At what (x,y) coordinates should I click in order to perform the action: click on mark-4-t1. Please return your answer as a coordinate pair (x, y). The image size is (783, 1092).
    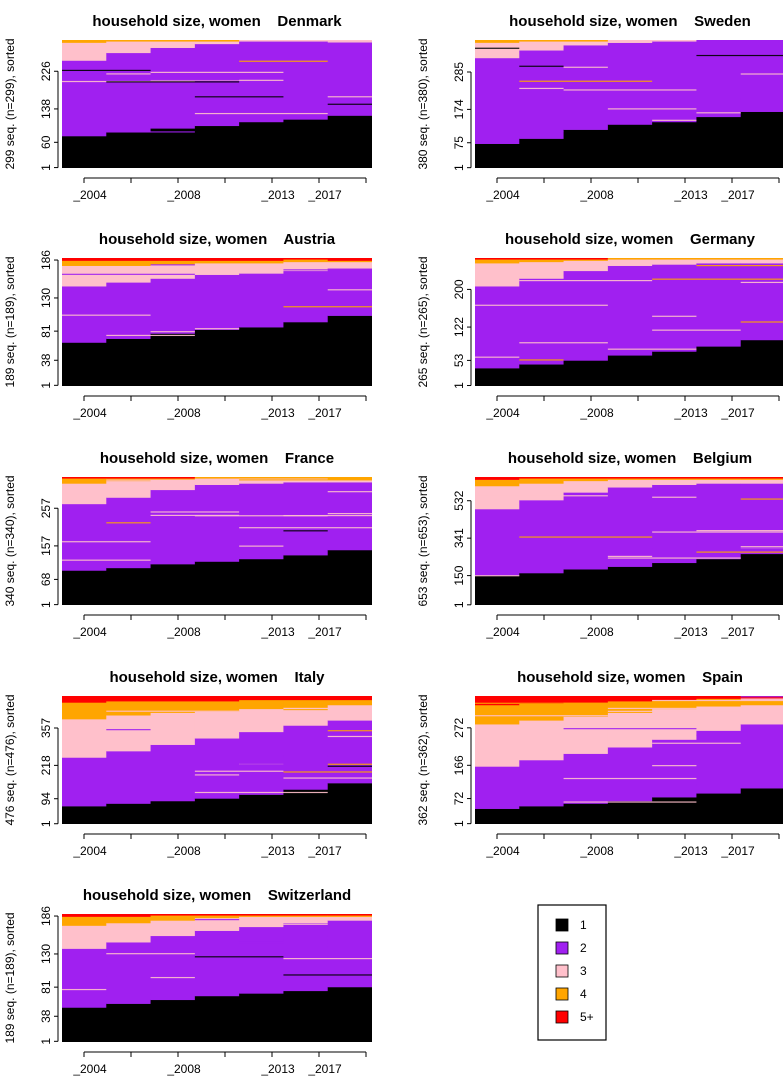
    Looking at the image, I should click on (542, 41).